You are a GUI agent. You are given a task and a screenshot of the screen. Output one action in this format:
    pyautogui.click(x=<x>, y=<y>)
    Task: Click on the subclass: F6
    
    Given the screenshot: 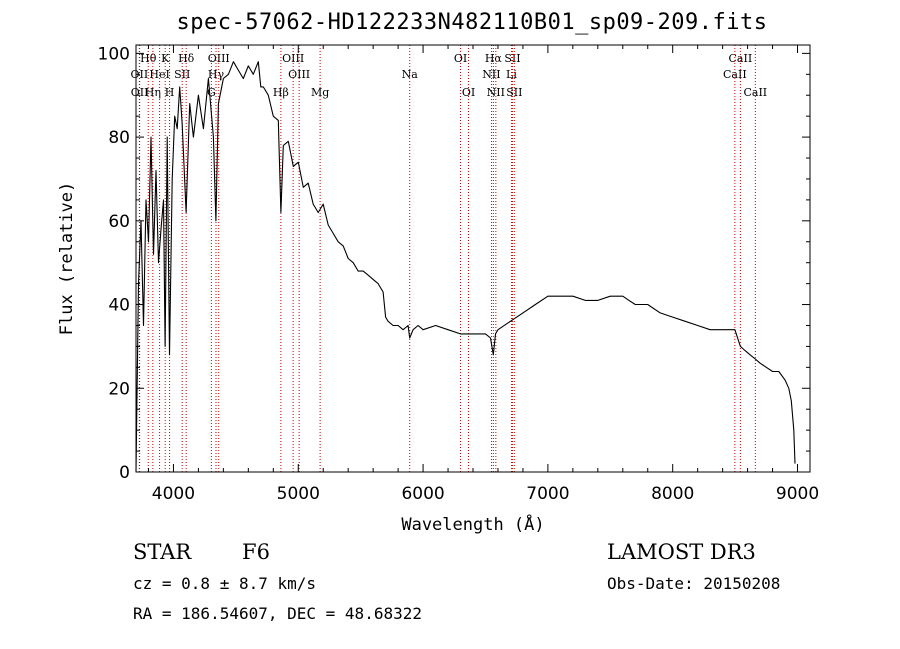 What is the action you would take?
    pyautogui.click(x=256, y=552)
    